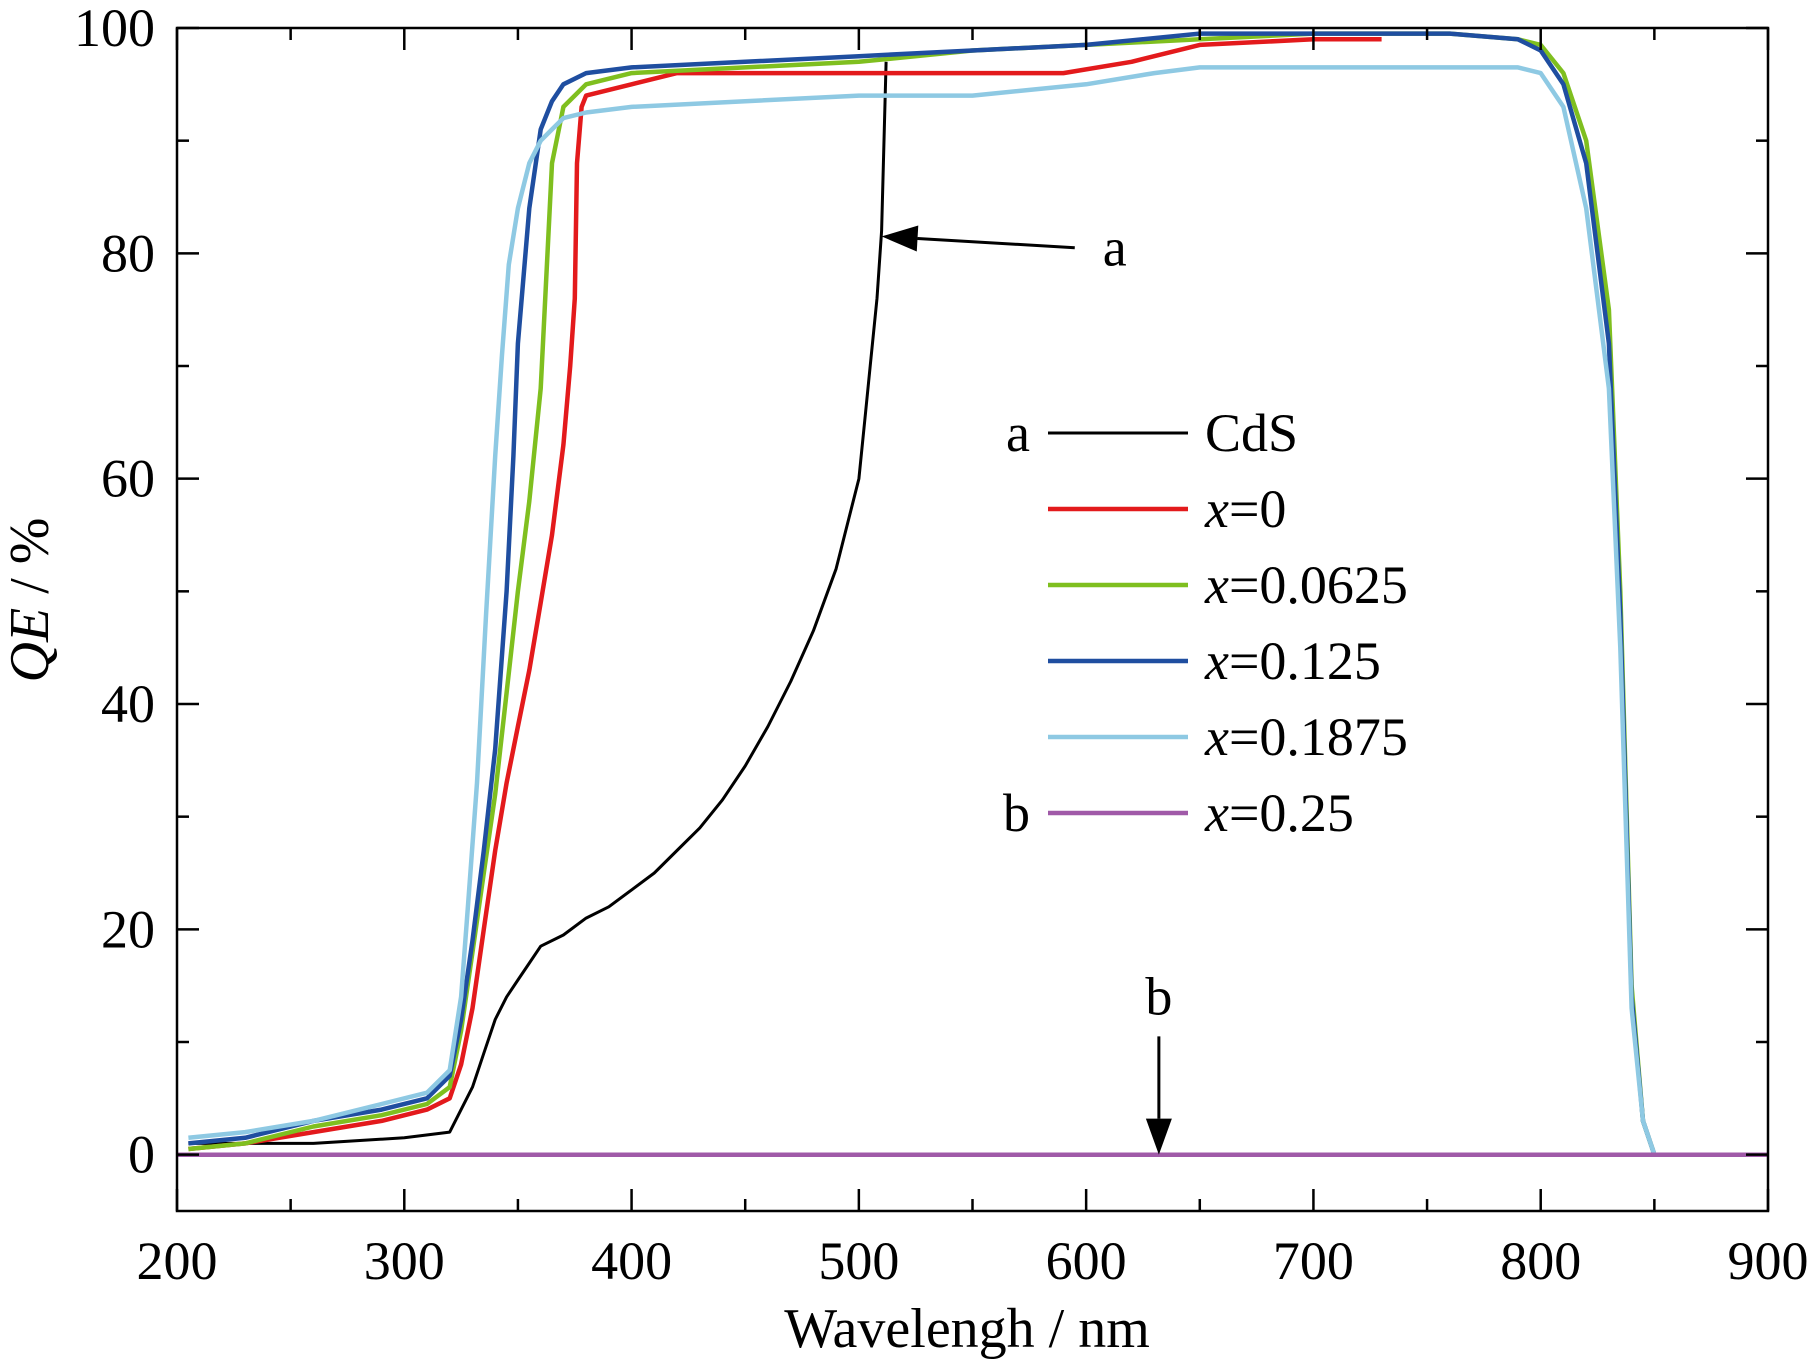  Describe the element at coordinates (1318, 585) in the screenshot. I see `legend-label-value: =0.0625` at that location.